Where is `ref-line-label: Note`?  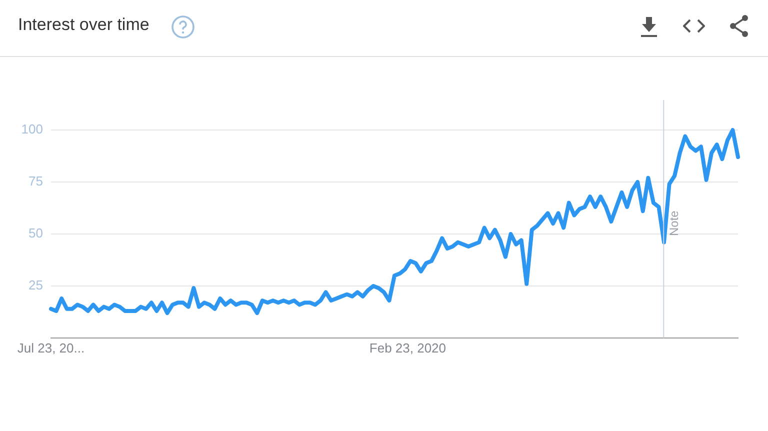 ref-line-label: Note is located at coordinates (673, 223).